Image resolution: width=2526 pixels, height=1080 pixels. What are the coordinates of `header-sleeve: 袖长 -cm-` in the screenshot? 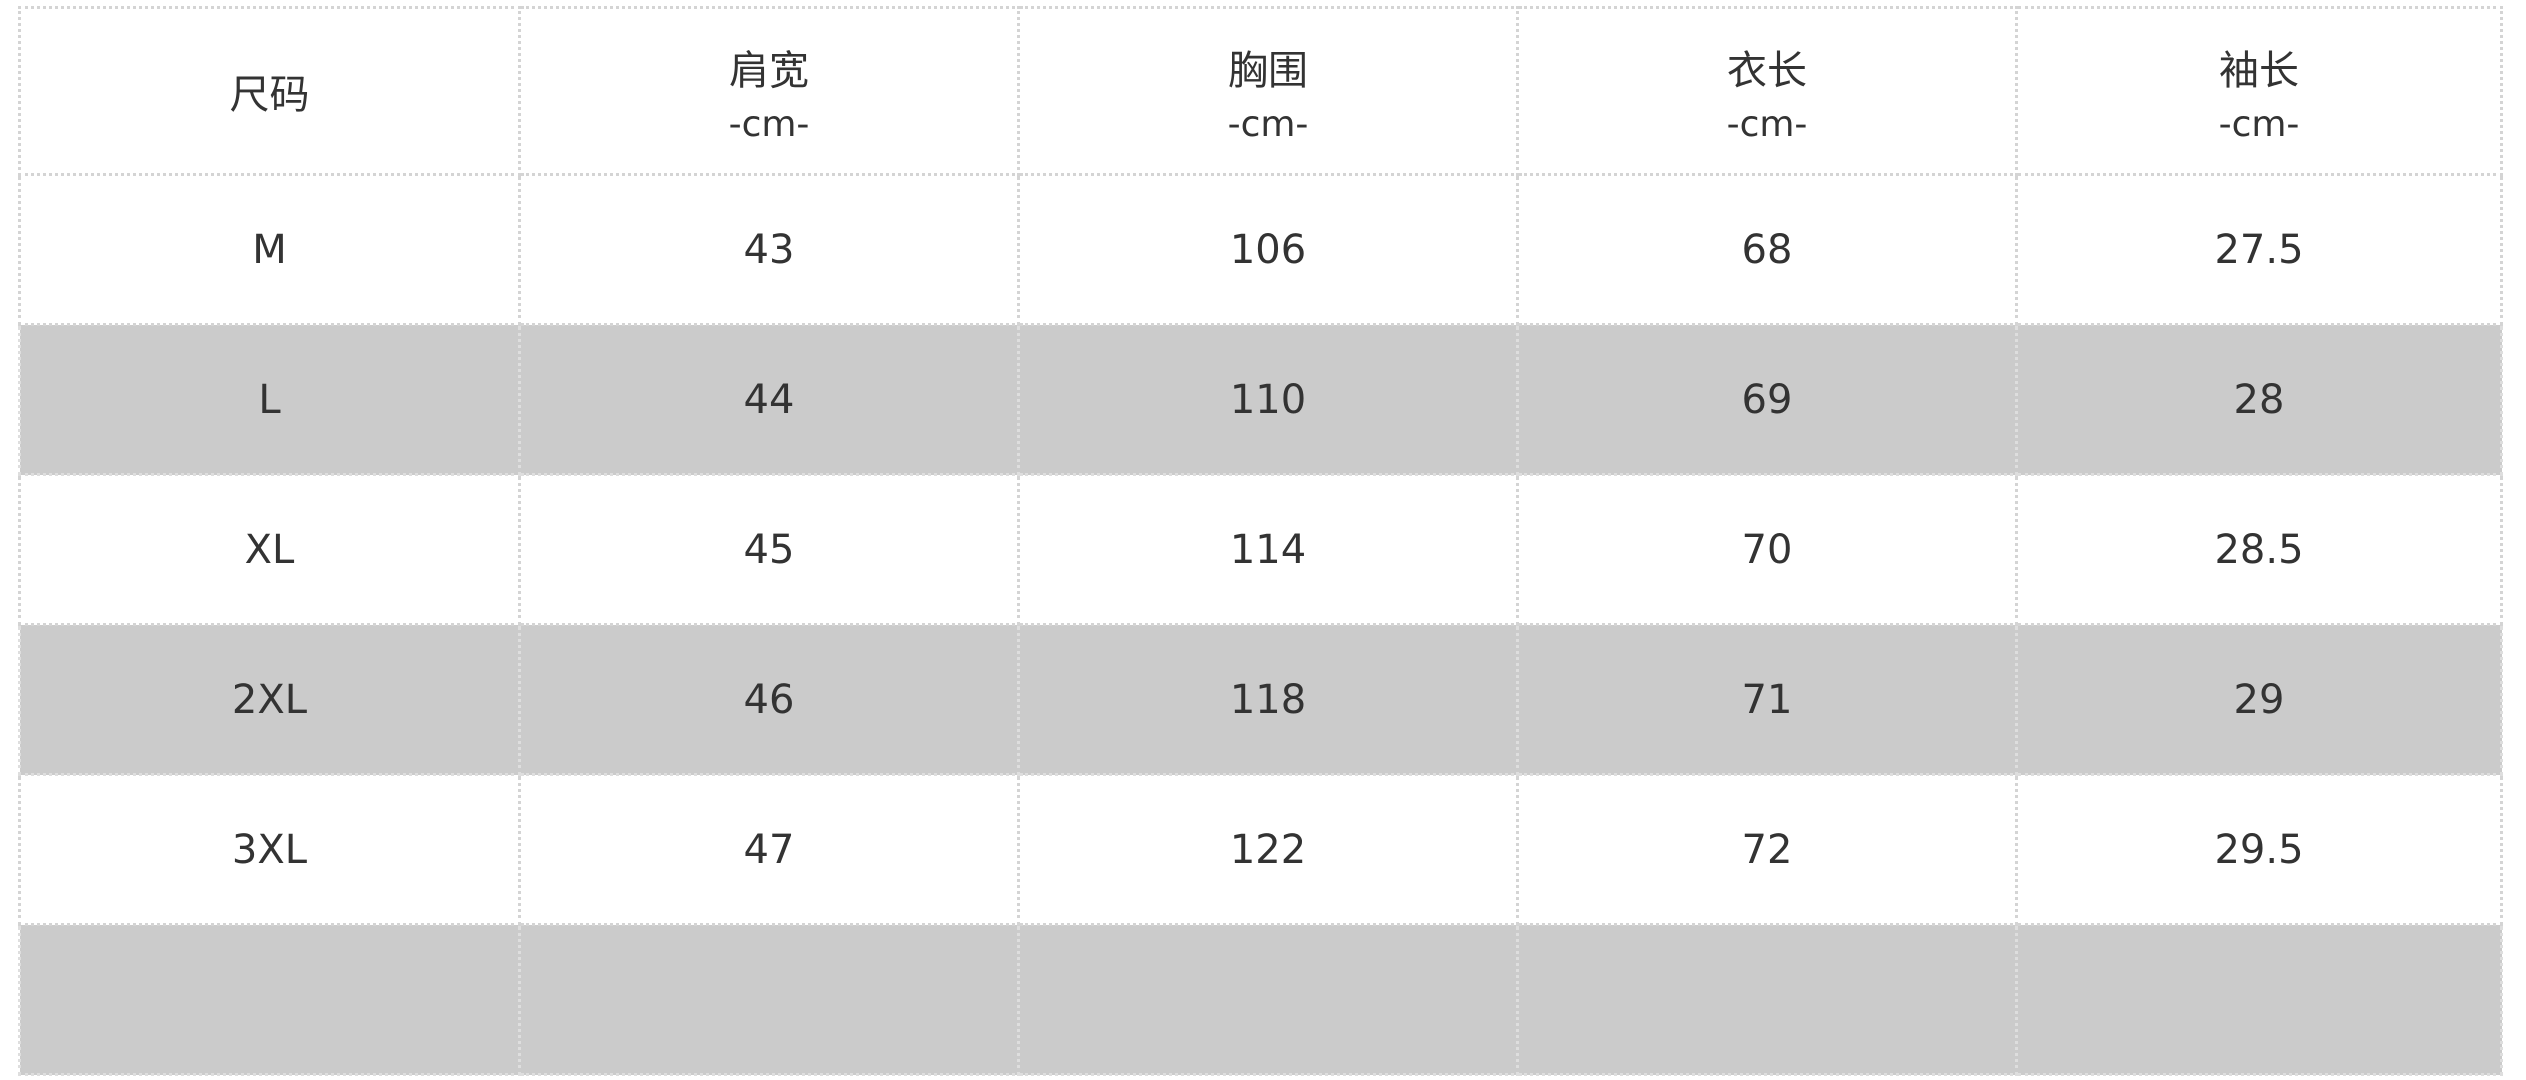 It's located at (2259, 91).